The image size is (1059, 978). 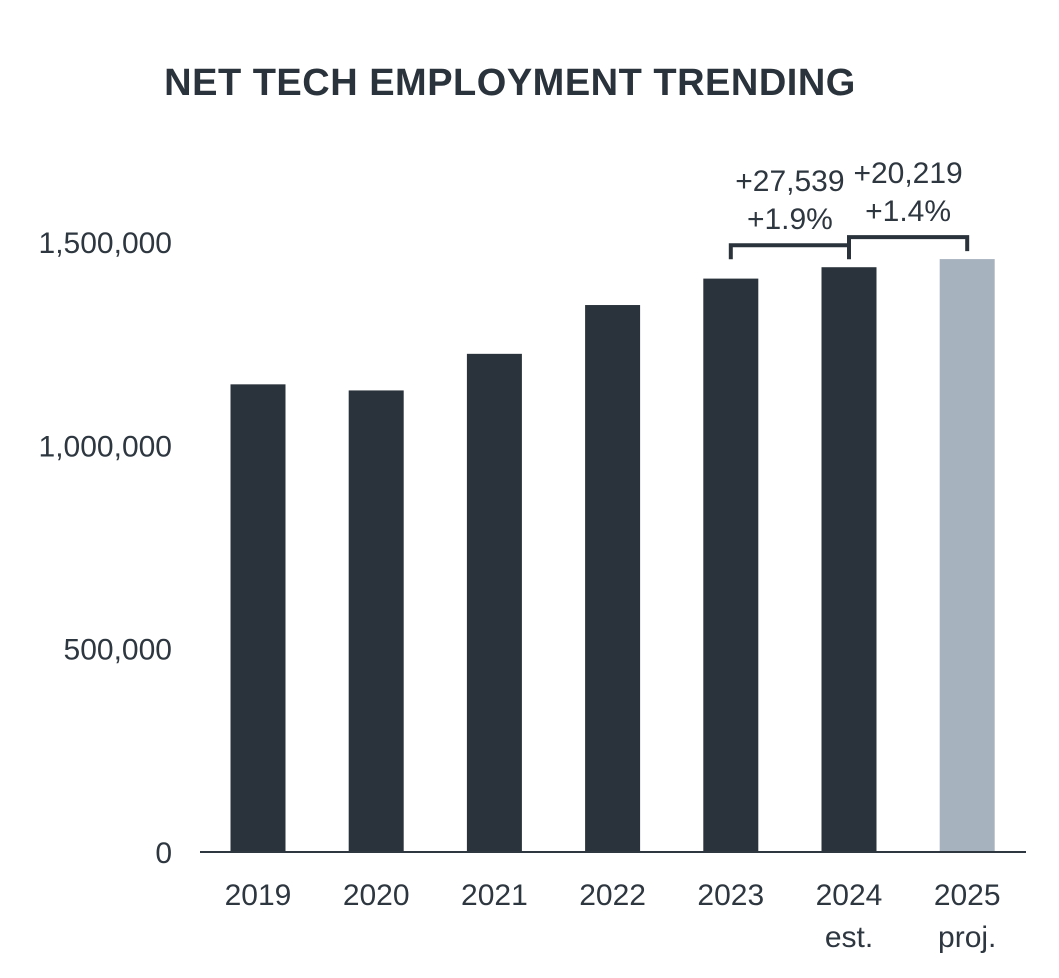 What do you see at coordinates (376, 895) in the screenshot?
I see `x-tick-label: 2020` at bounding box center [376, 895].